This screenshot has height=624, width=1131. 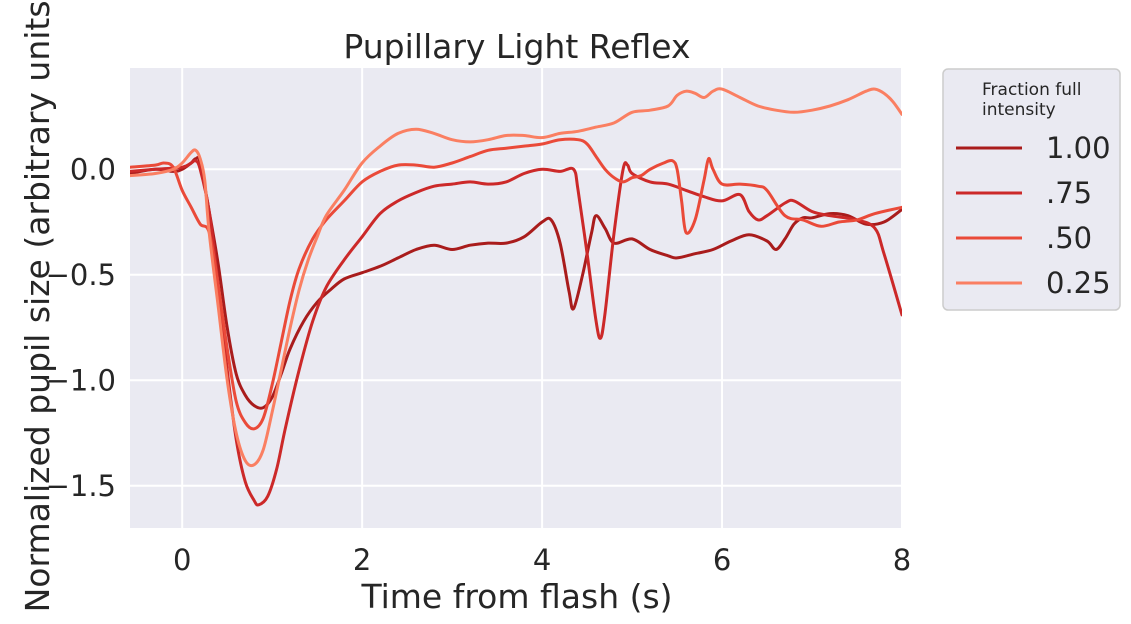 I want to click on legend: Fraction full intensity 1.00 .75 .50 0.25, so click(x=1031, y=189).